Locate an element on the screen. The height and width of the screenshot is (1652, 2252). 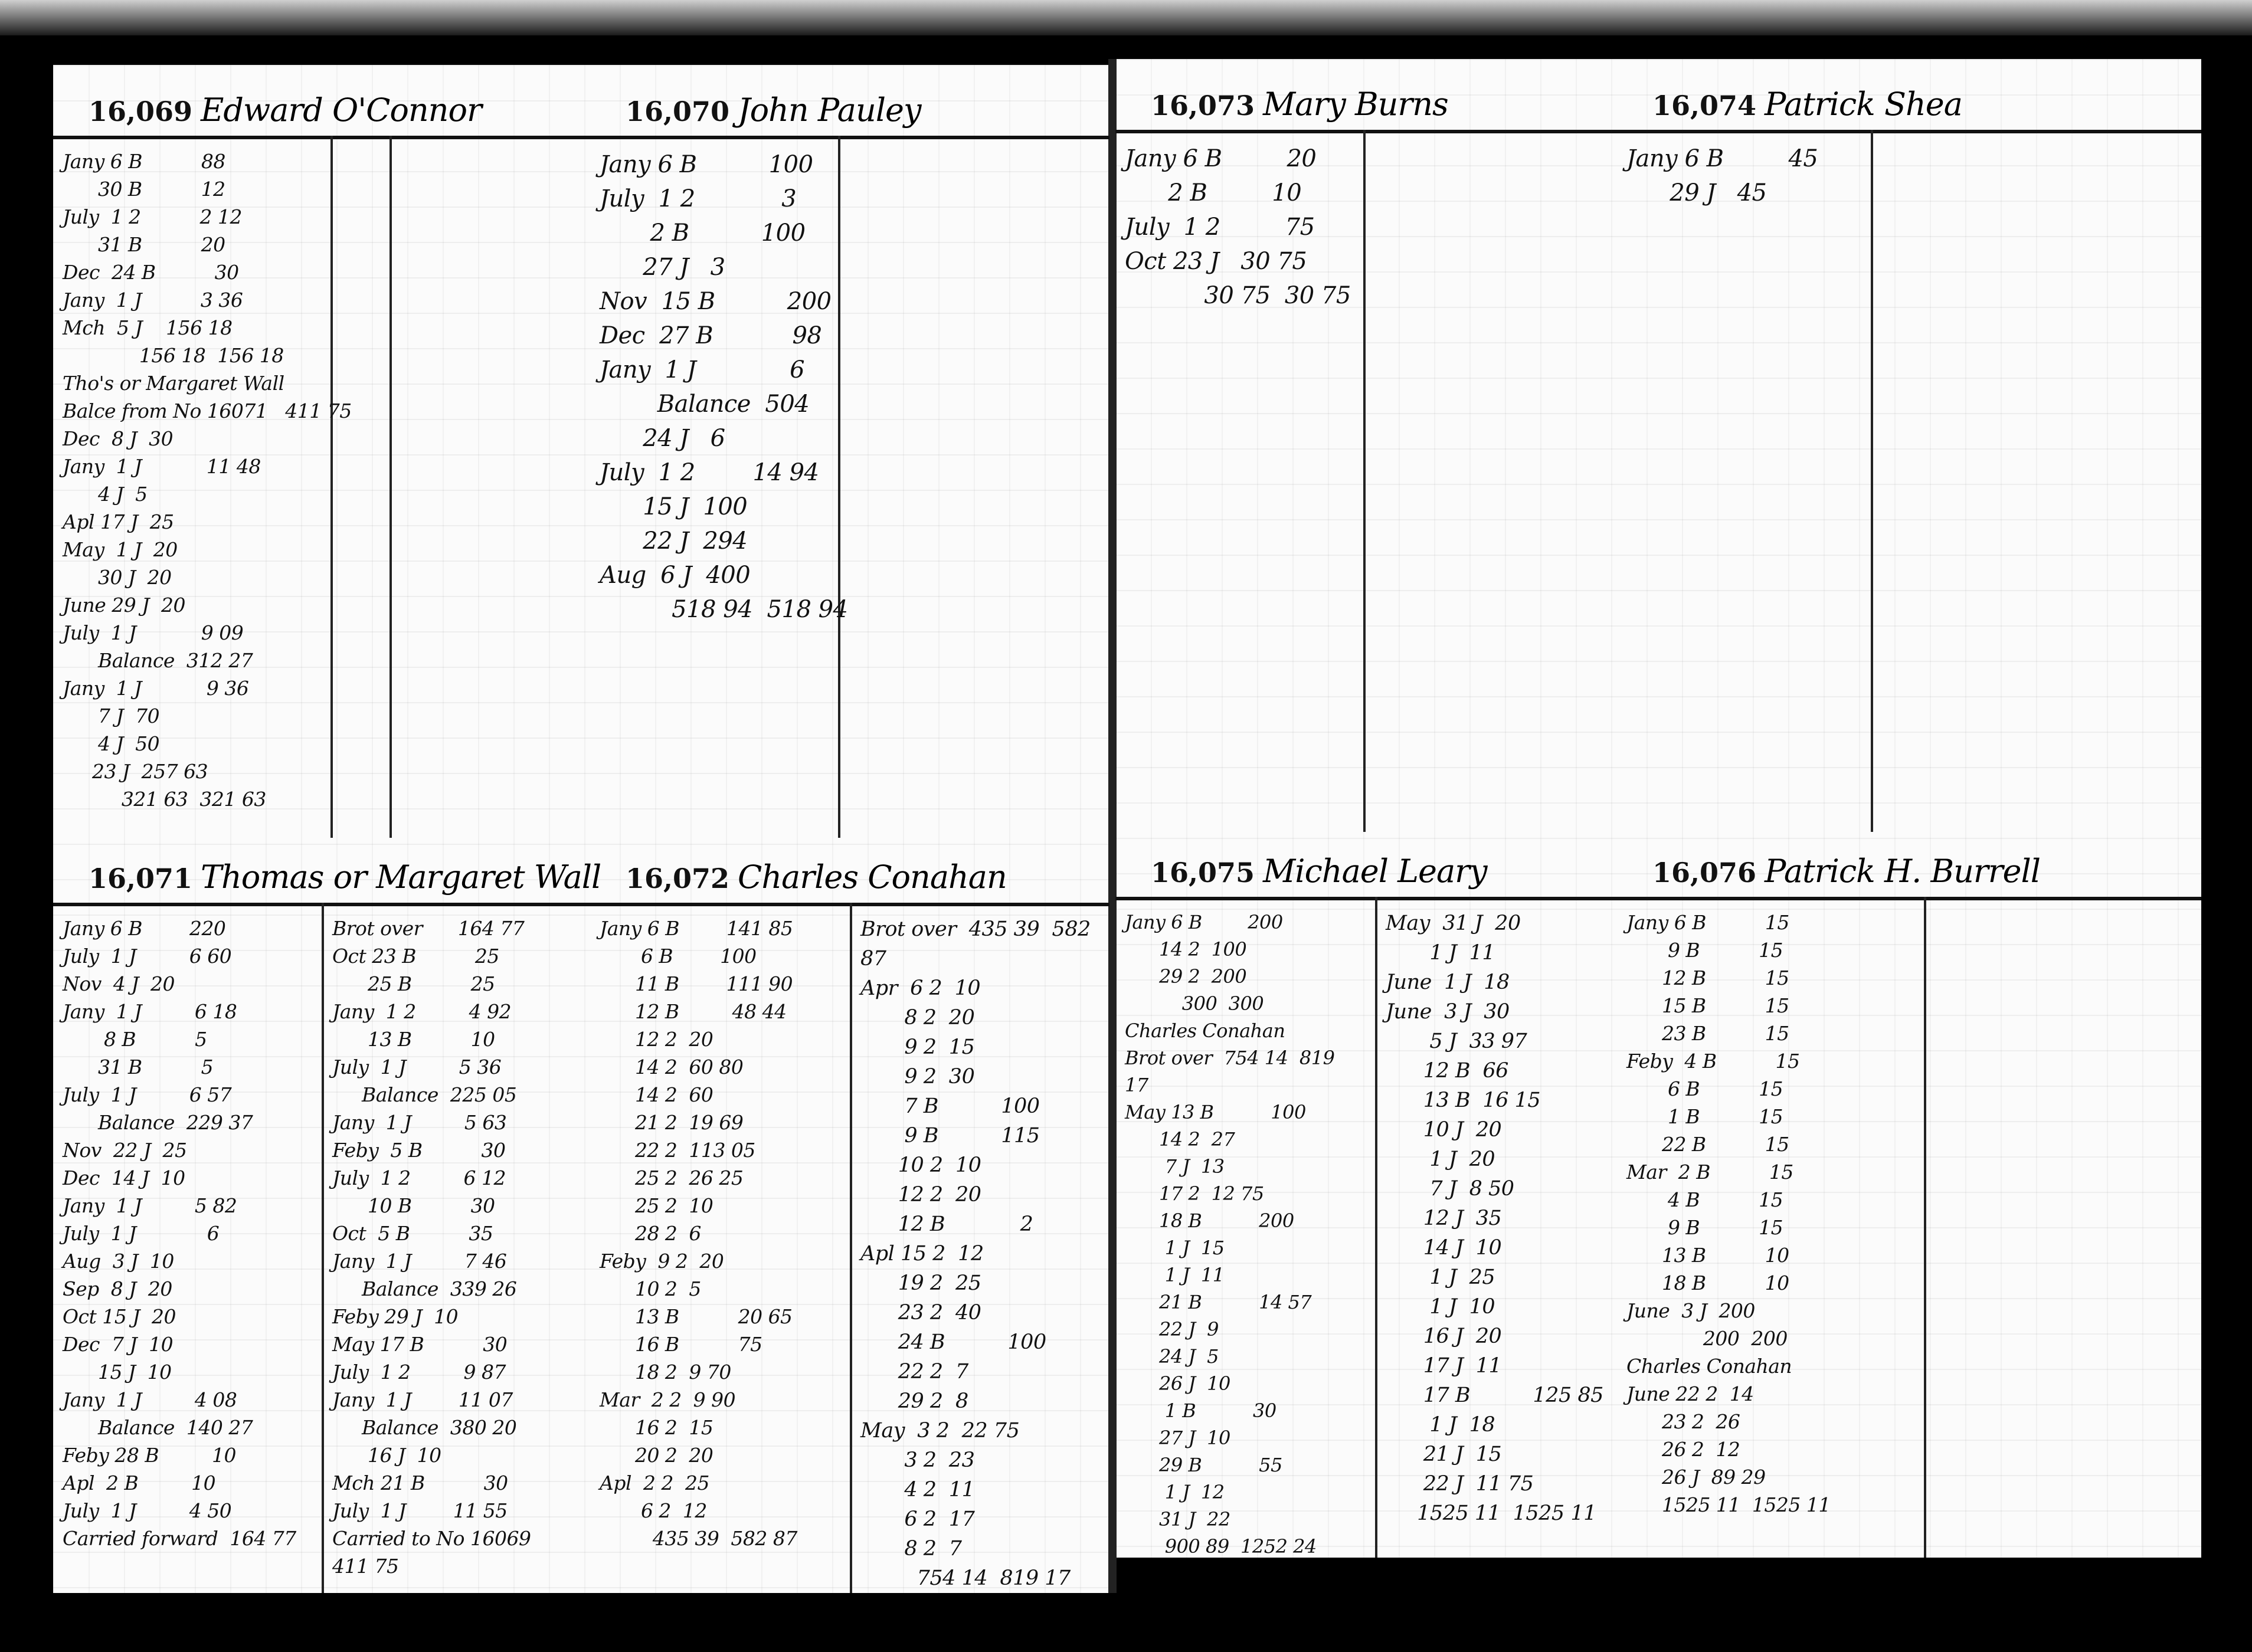
ledger-entry: July 1 2 14 94 is located at coordinates (710, 472).